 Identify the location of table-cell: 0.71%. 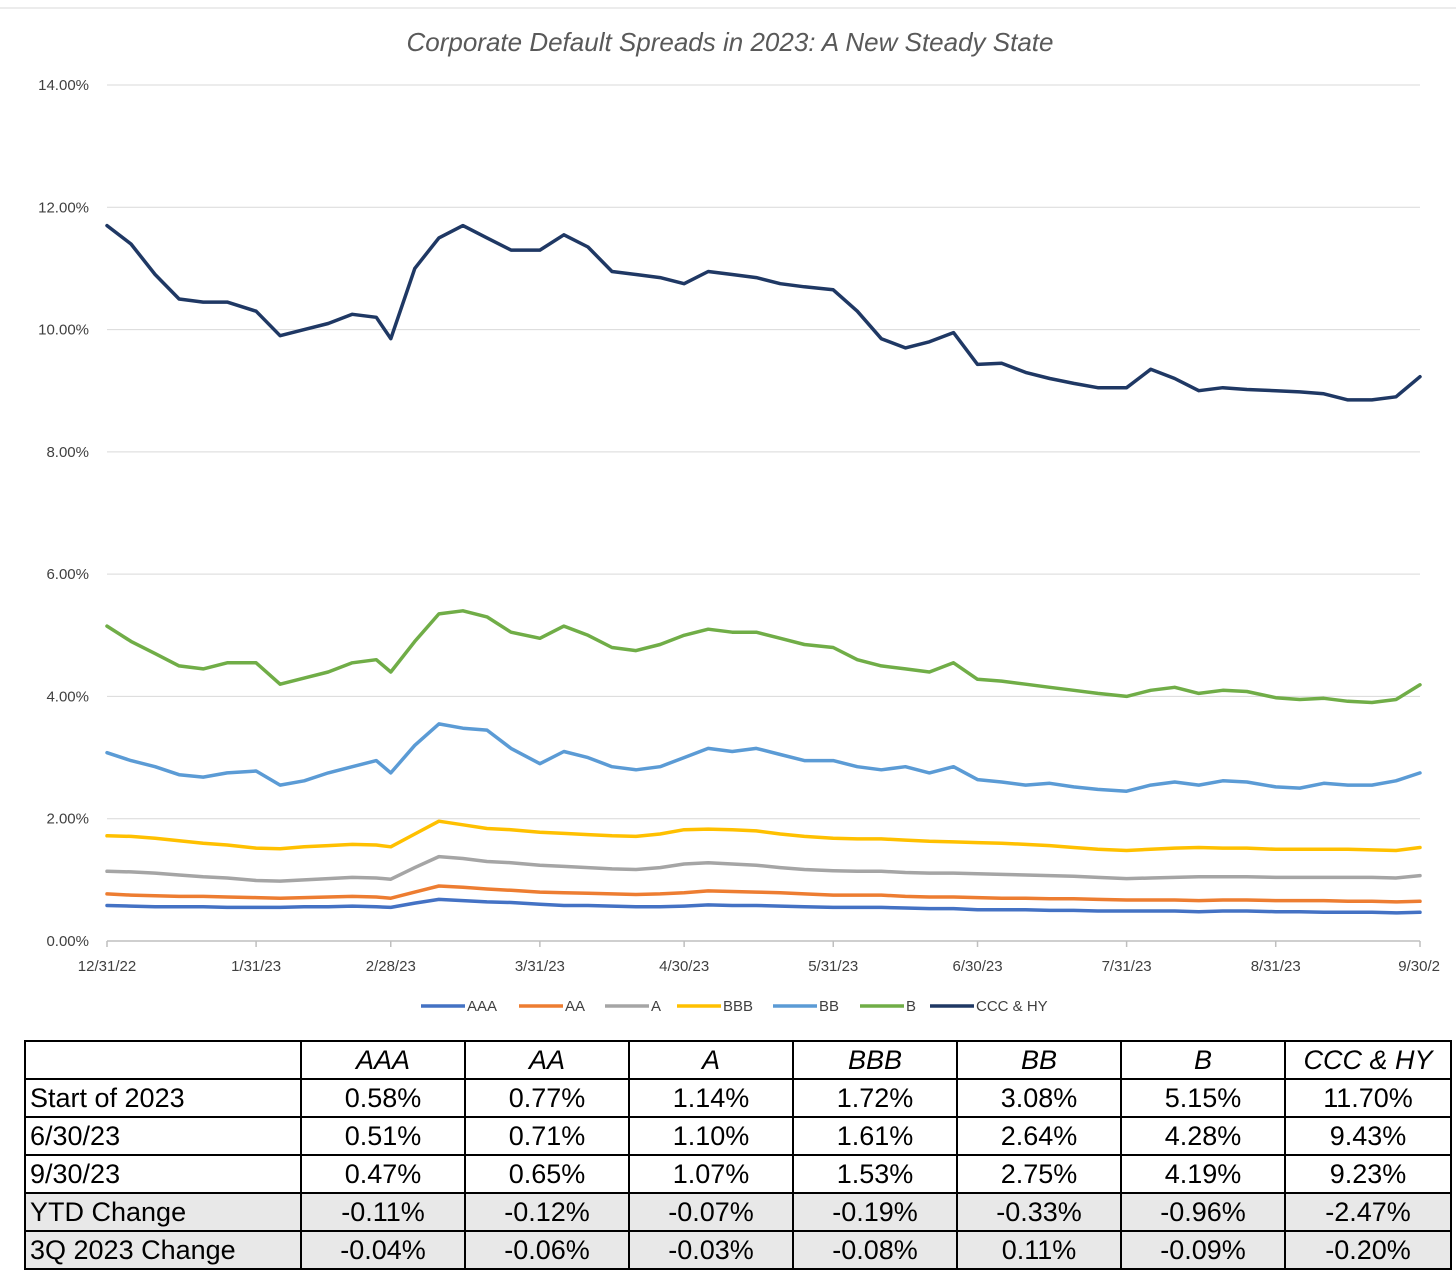
(547, 1136).